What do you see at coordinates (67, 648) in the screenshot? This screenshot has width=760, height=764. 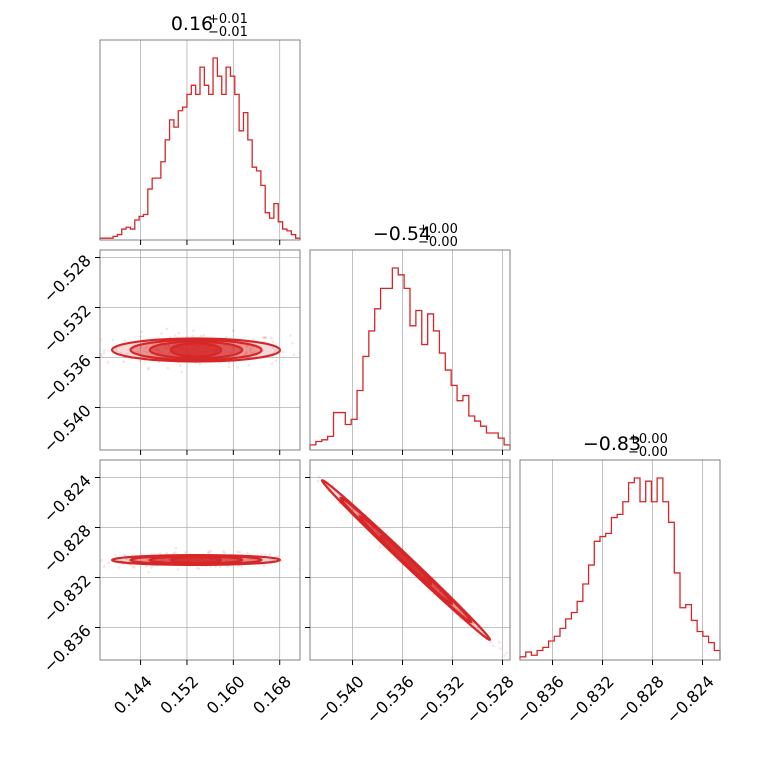 I see `y-tick-label: −0.836` at bounding box center [67, 648].